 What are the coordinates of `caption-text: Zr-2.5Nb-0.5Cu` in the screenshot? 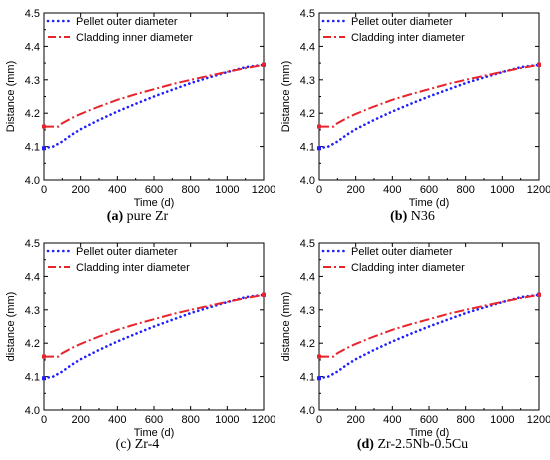 It's located at (421, 444).